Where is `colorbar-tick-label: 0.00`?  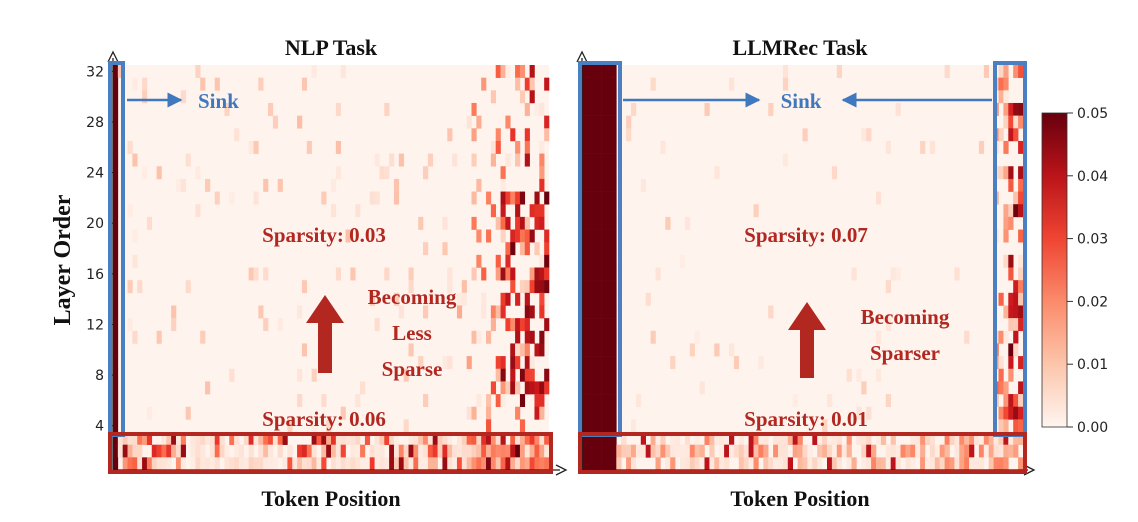 colorbar-tick-label: 0.00 is located at coordinates (1092, 428).